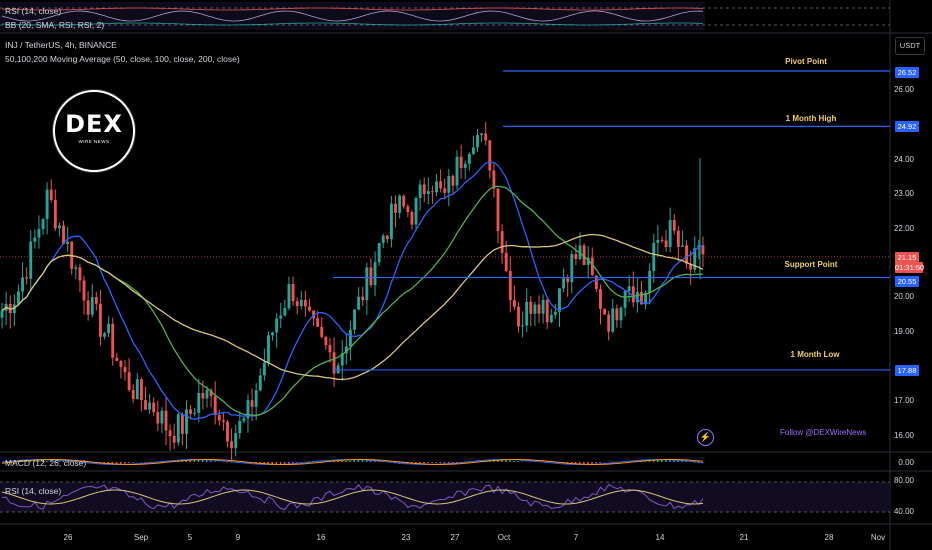 This screenshot has height=550, width=932. What do you see at coordinates (910, 46) in the screenshot?
I see `currency-button: USDT` at bounding box center [910, 46].